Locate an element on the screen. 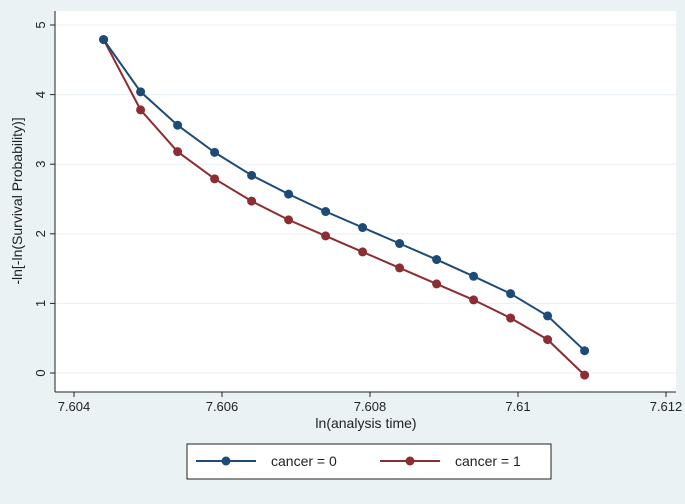 This screenshot has width=685, height=504. x-tick-label: 7.604 is located at coordinates (74, 406).